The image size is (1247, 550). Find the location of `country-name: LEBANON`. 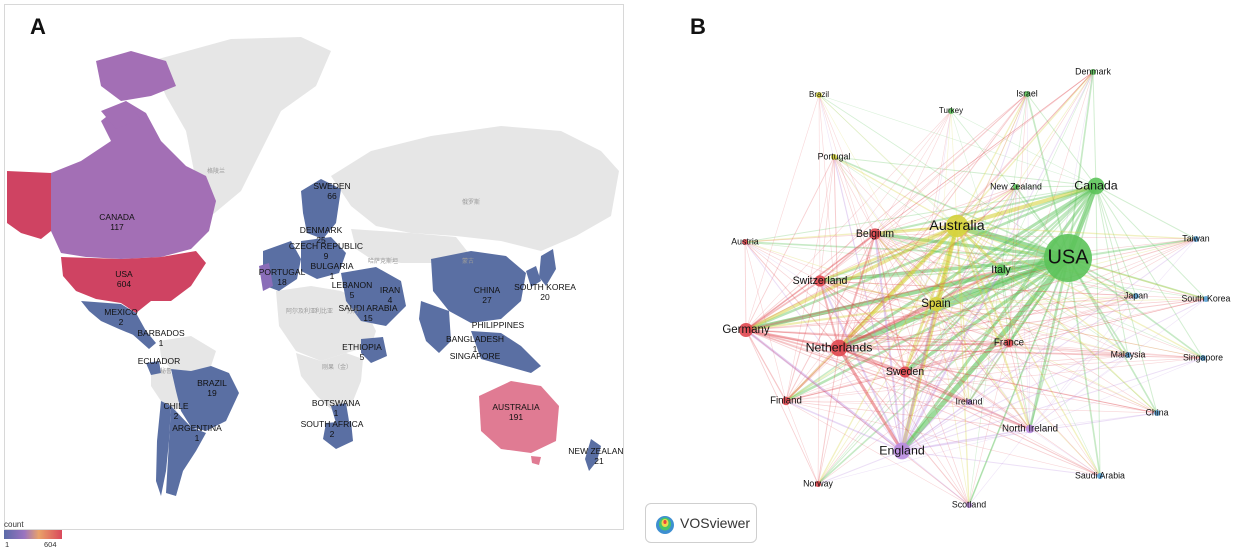

country-name: LEBANON is located at coordinates (352, 285).